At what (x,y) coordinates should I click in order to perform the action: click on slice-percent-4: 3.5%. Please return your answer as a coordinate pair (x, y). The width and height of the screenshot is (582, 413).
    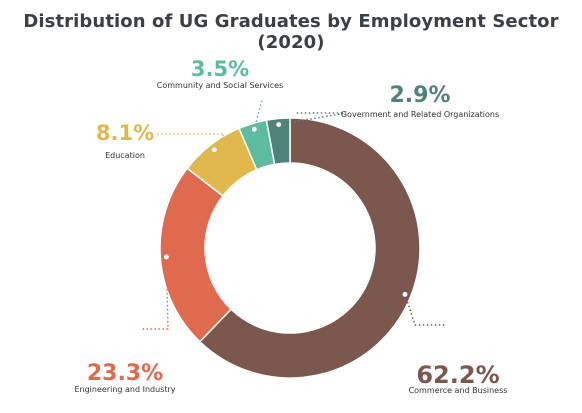
    Looking at the image, I should click on (220, 69).